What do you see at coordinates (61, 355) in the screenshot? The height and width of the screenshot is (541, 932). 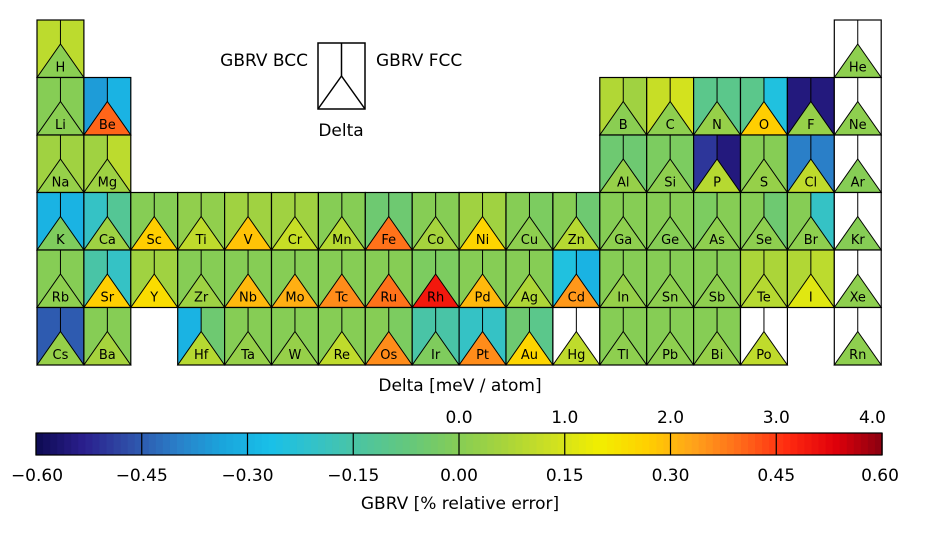 I see `element-symbol: Cs` at bounding box center [61, 355].